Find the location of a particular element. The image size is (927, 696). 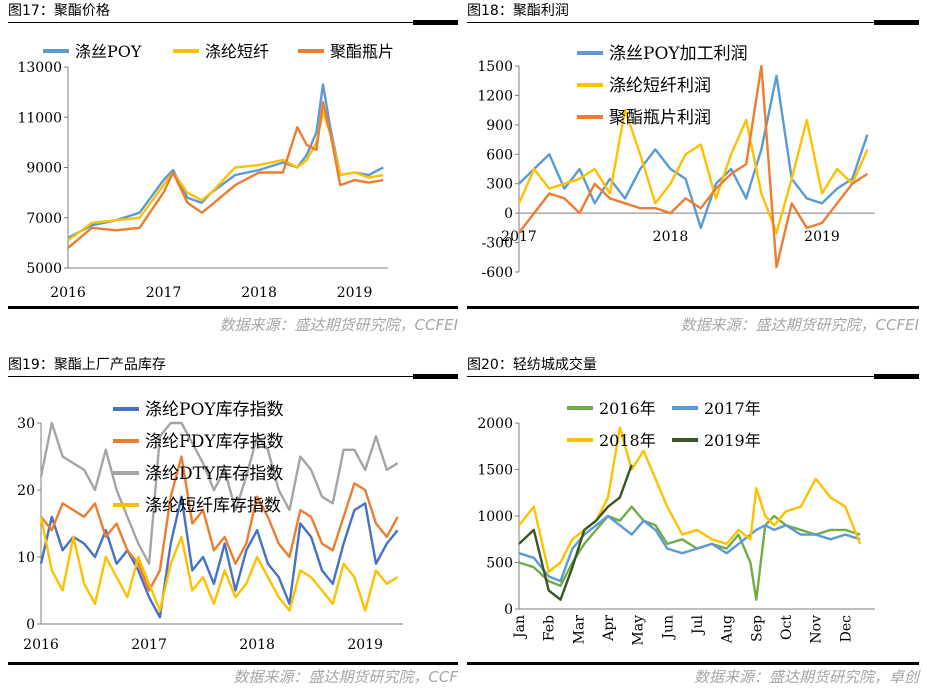

x-tick-label: Apr is located at coordinates (609, 628).